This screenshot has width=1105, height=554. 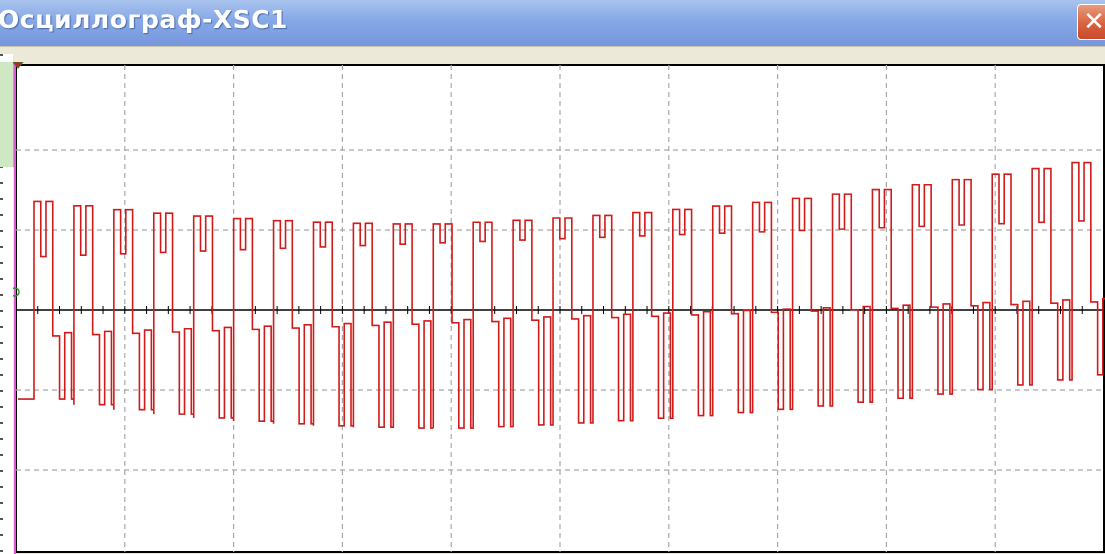 I want to click on window-toolbar-strip, so click(x=552, y=50).